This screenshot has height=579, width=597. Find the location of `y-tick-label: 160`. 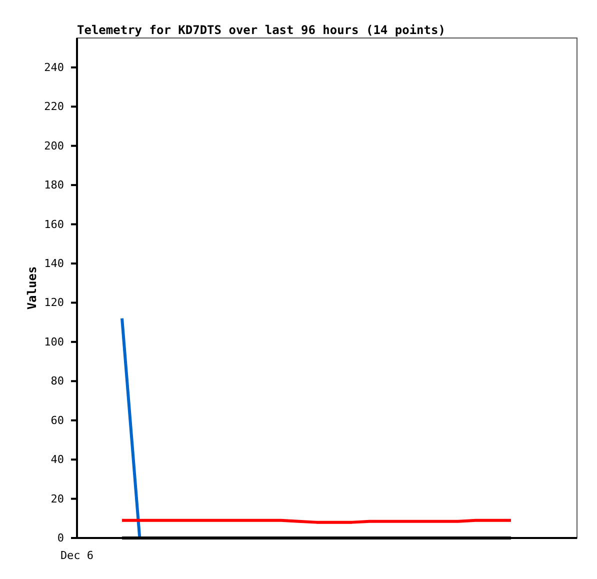

y-tick-label: 160 is located at coordinates (54, 224).